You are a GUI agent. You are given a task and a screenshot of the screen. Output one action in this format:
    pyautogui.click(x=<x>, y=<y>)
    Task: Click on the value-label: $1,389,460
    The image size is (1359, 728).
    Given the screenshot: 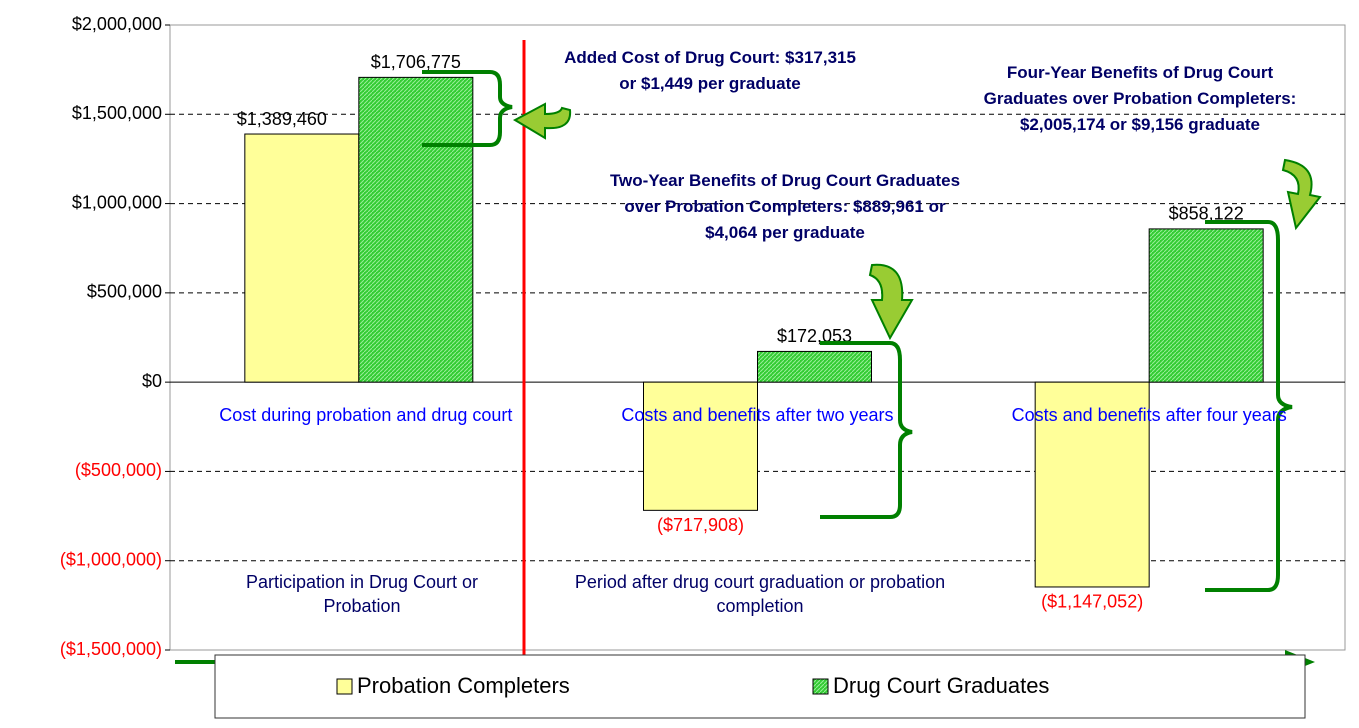 What is the action you would take?
    pyautogui.click(x=282, y=119)
    